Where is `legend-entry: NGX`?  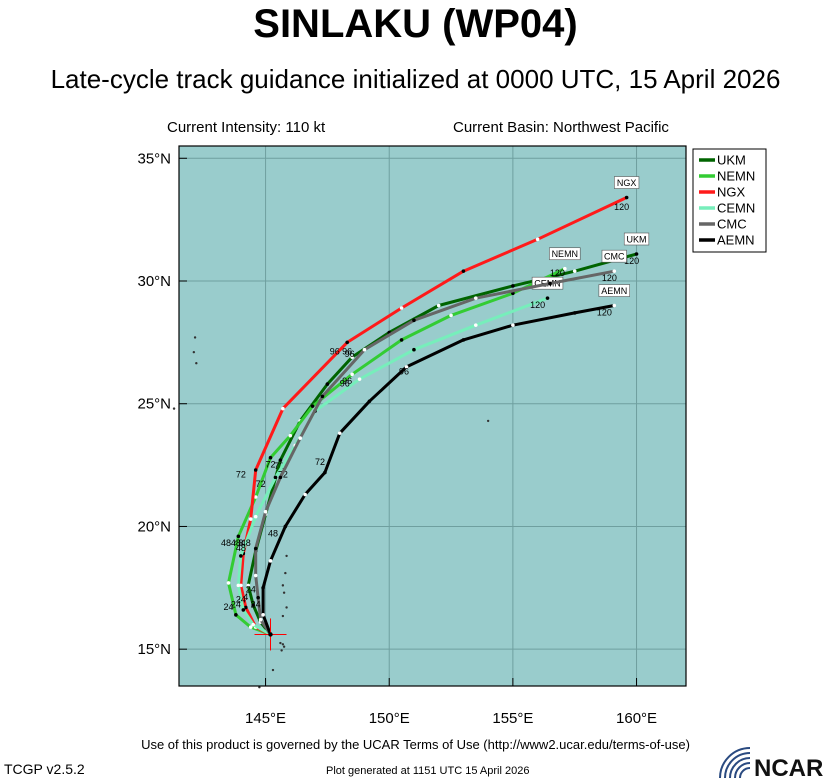
legend-entry: NGX is located at coordinates (731, 192).